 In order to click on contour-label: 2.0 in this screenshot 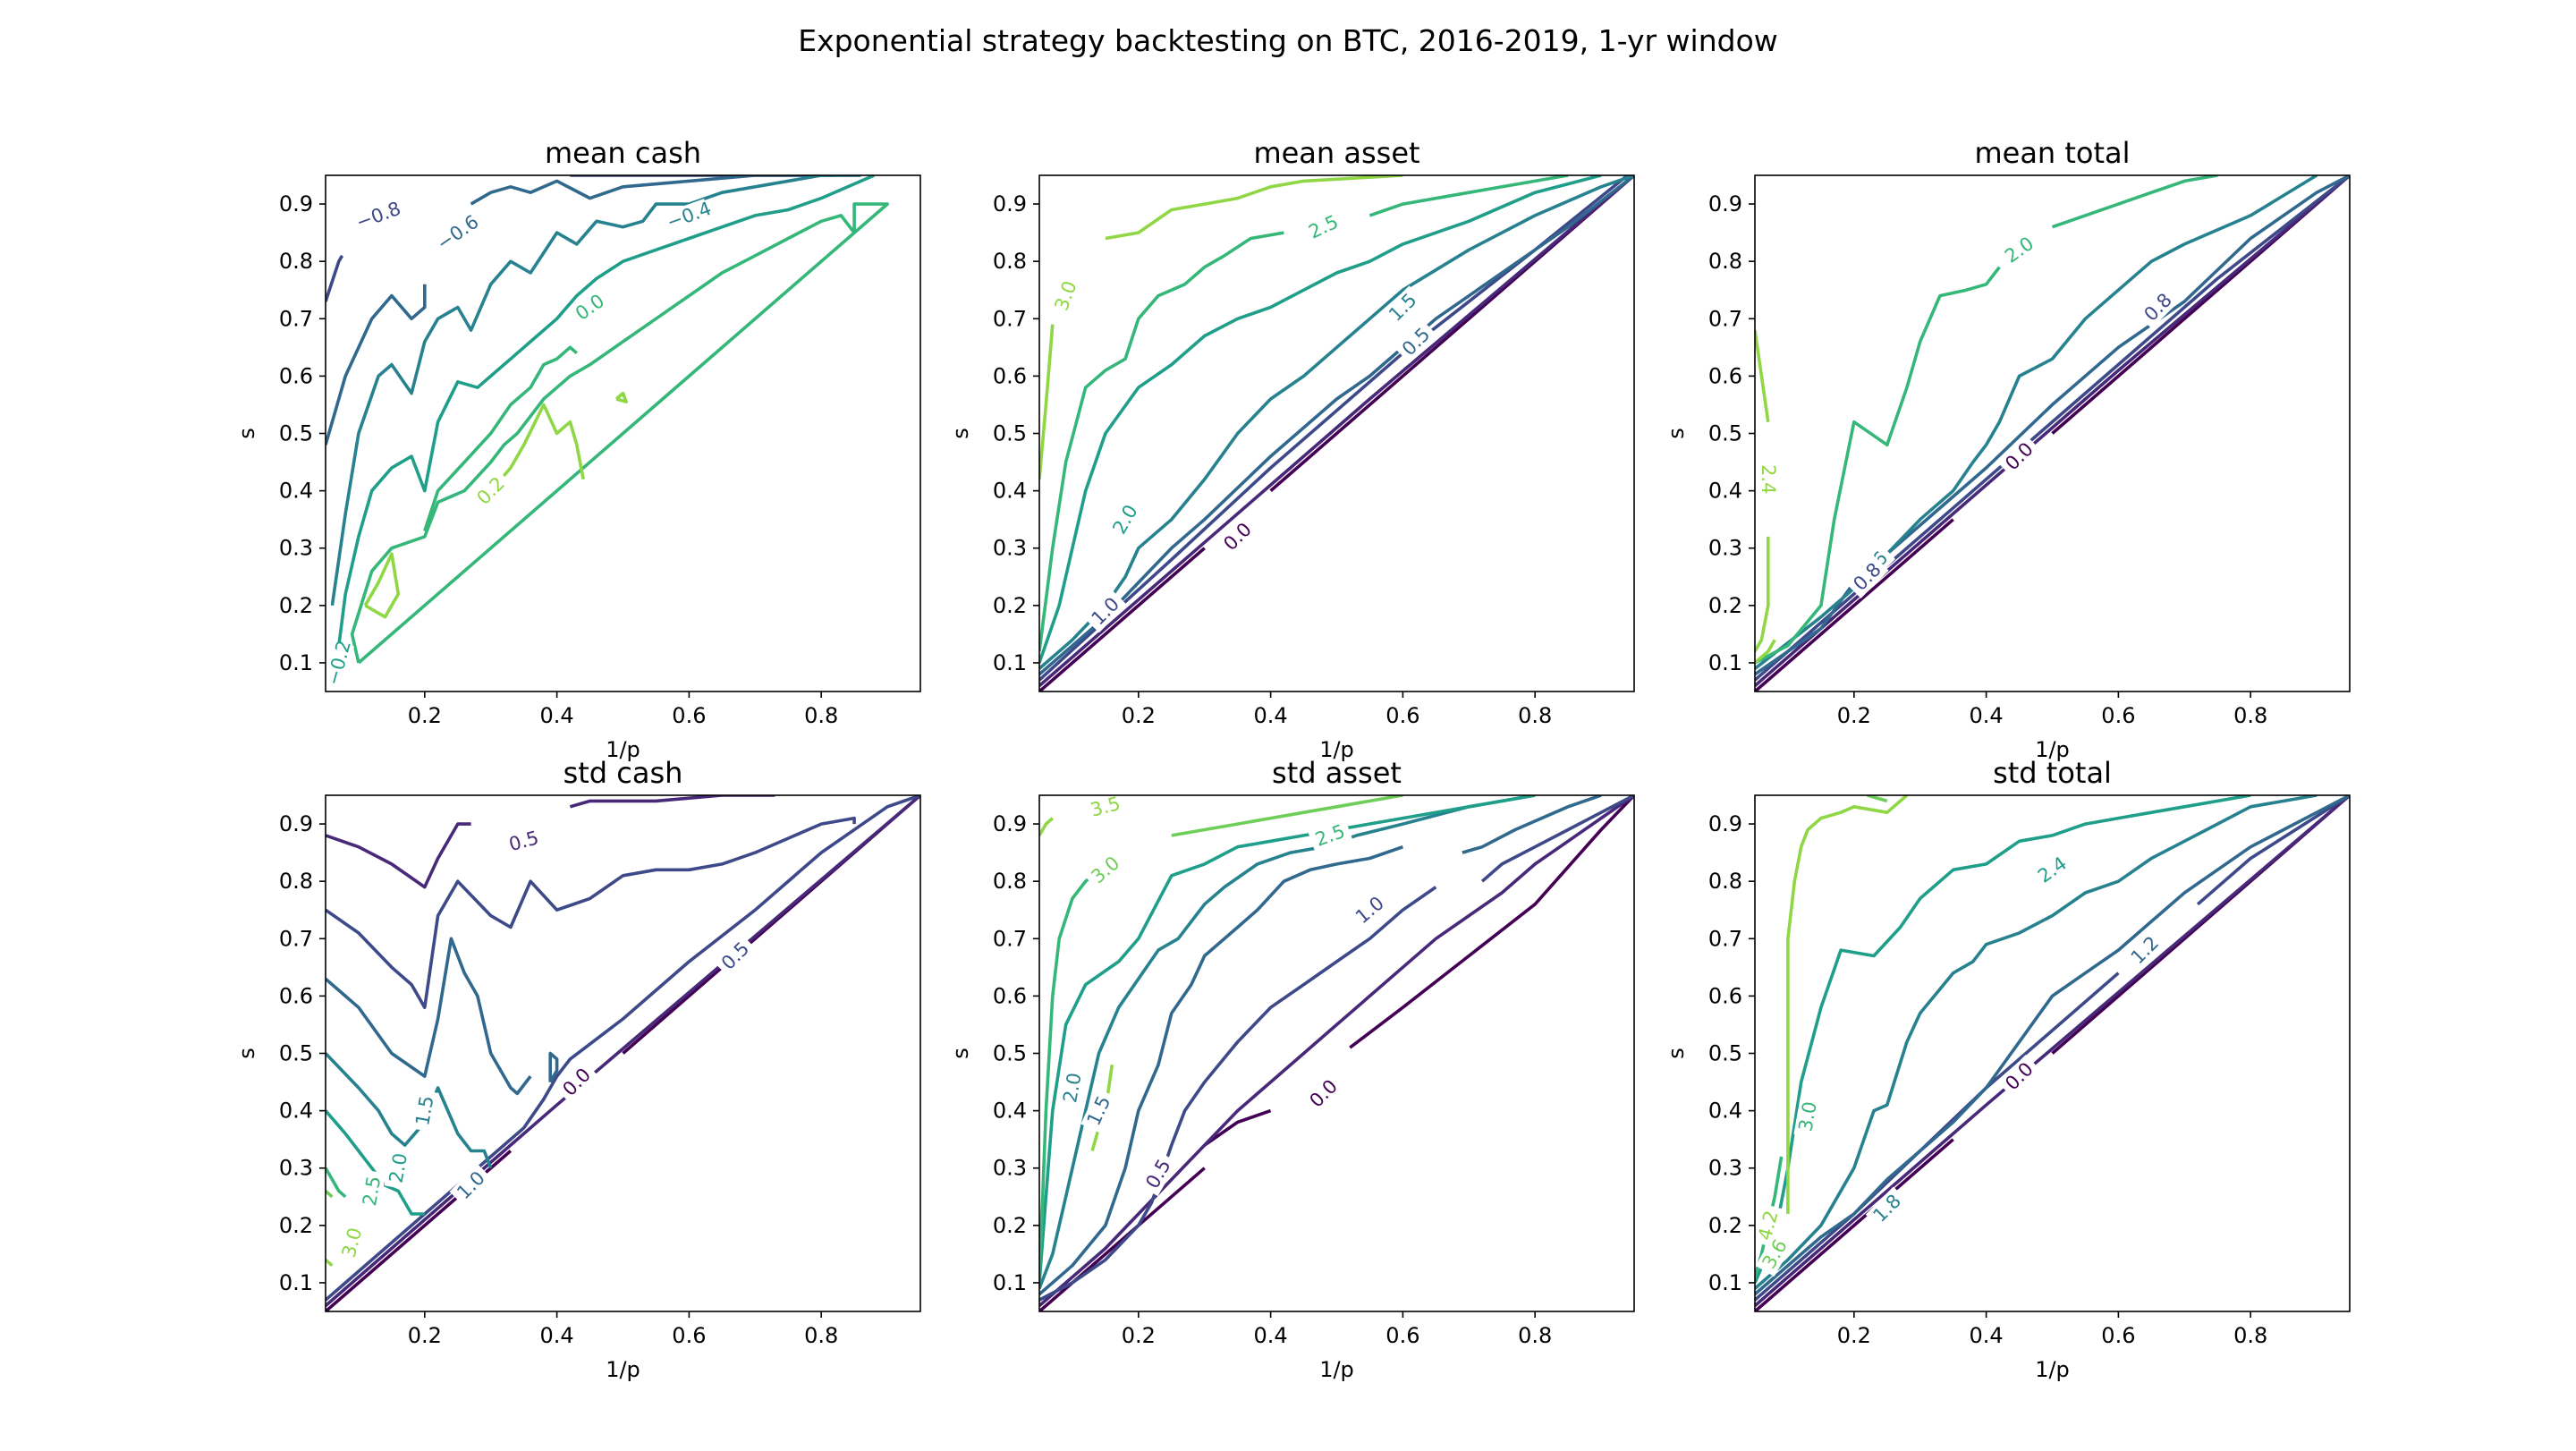, I will do `click(1072, 1087)`.